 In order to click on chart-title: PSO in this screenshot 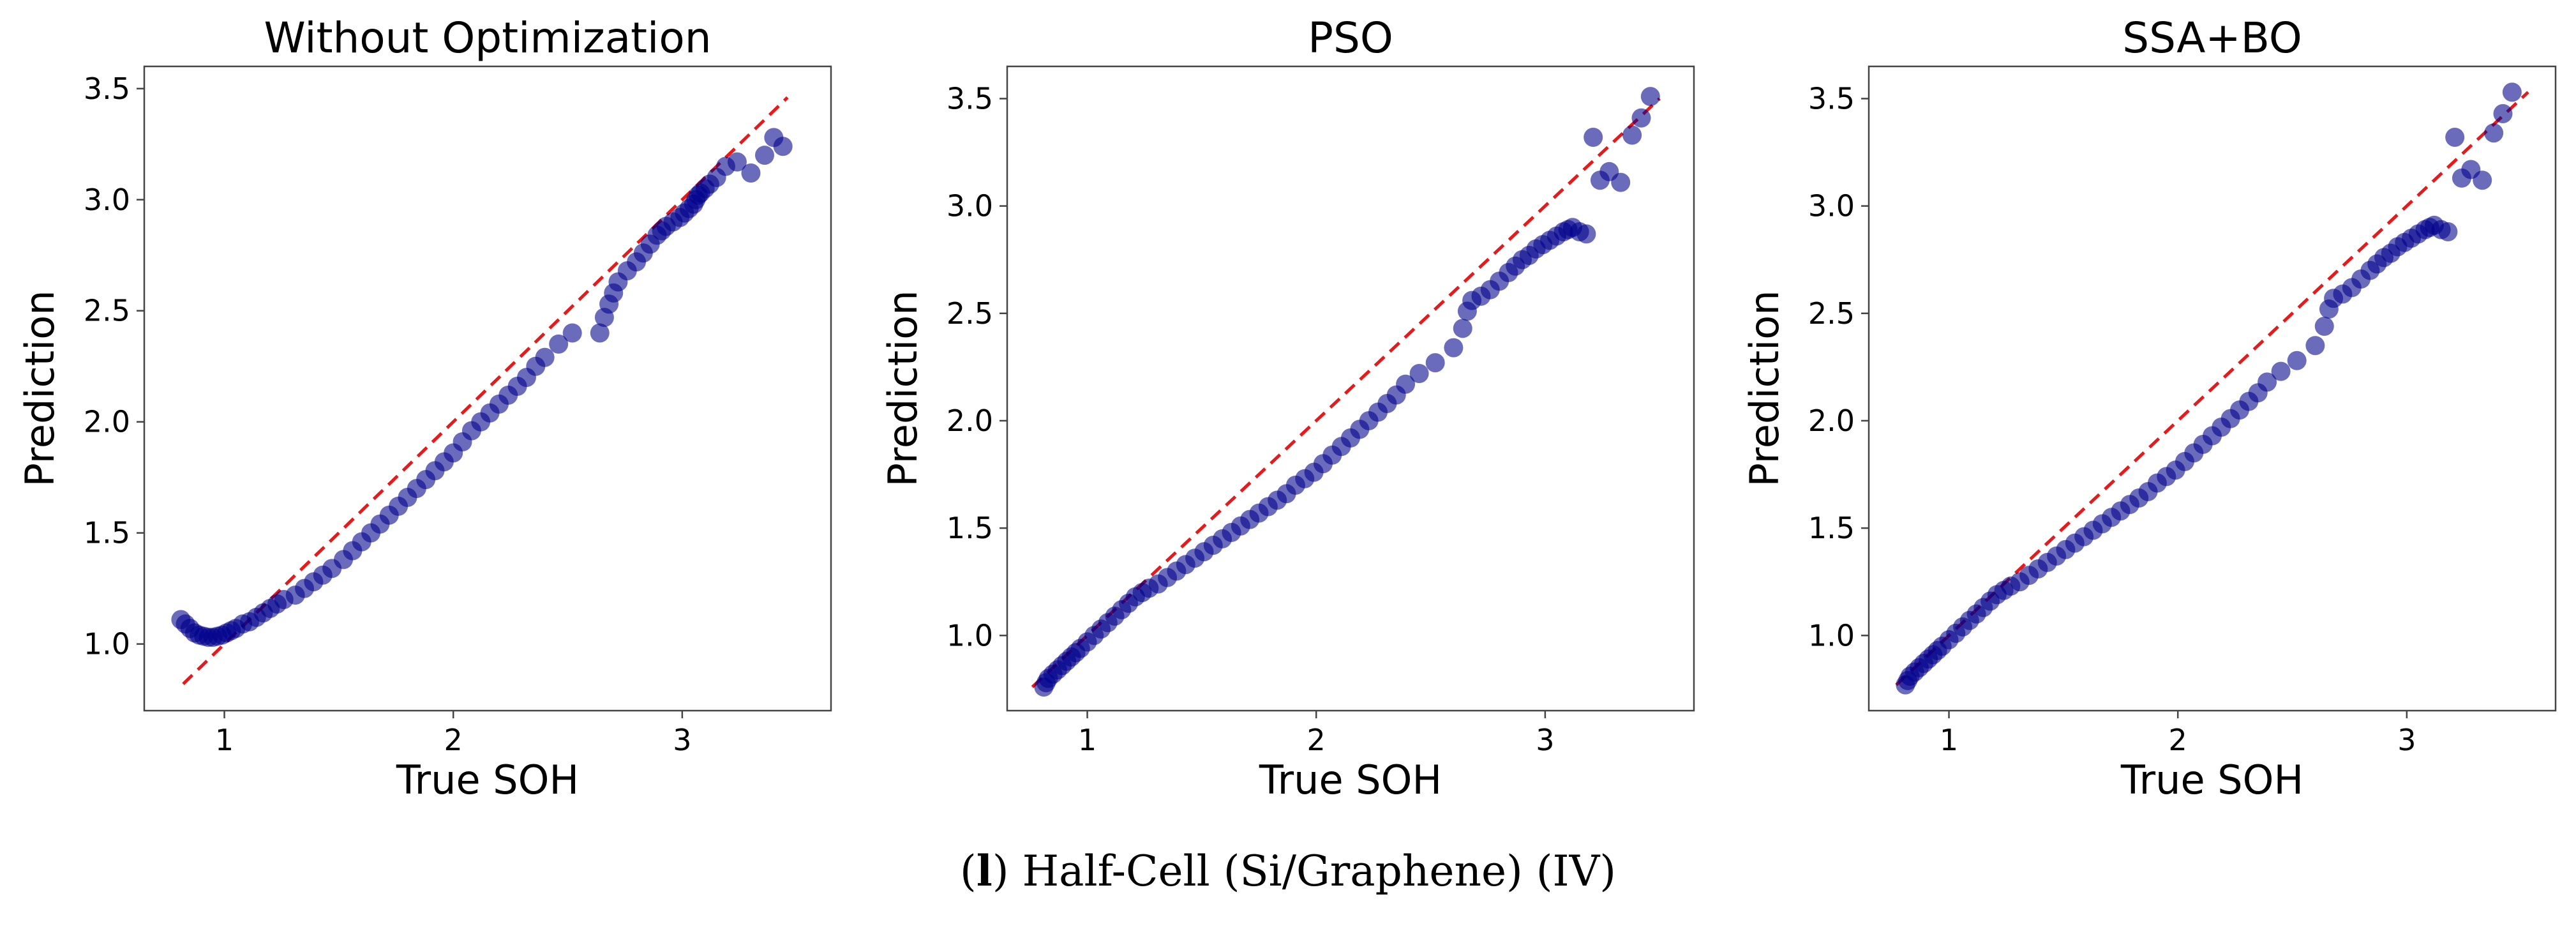, I will do `click(1350, 38)`.